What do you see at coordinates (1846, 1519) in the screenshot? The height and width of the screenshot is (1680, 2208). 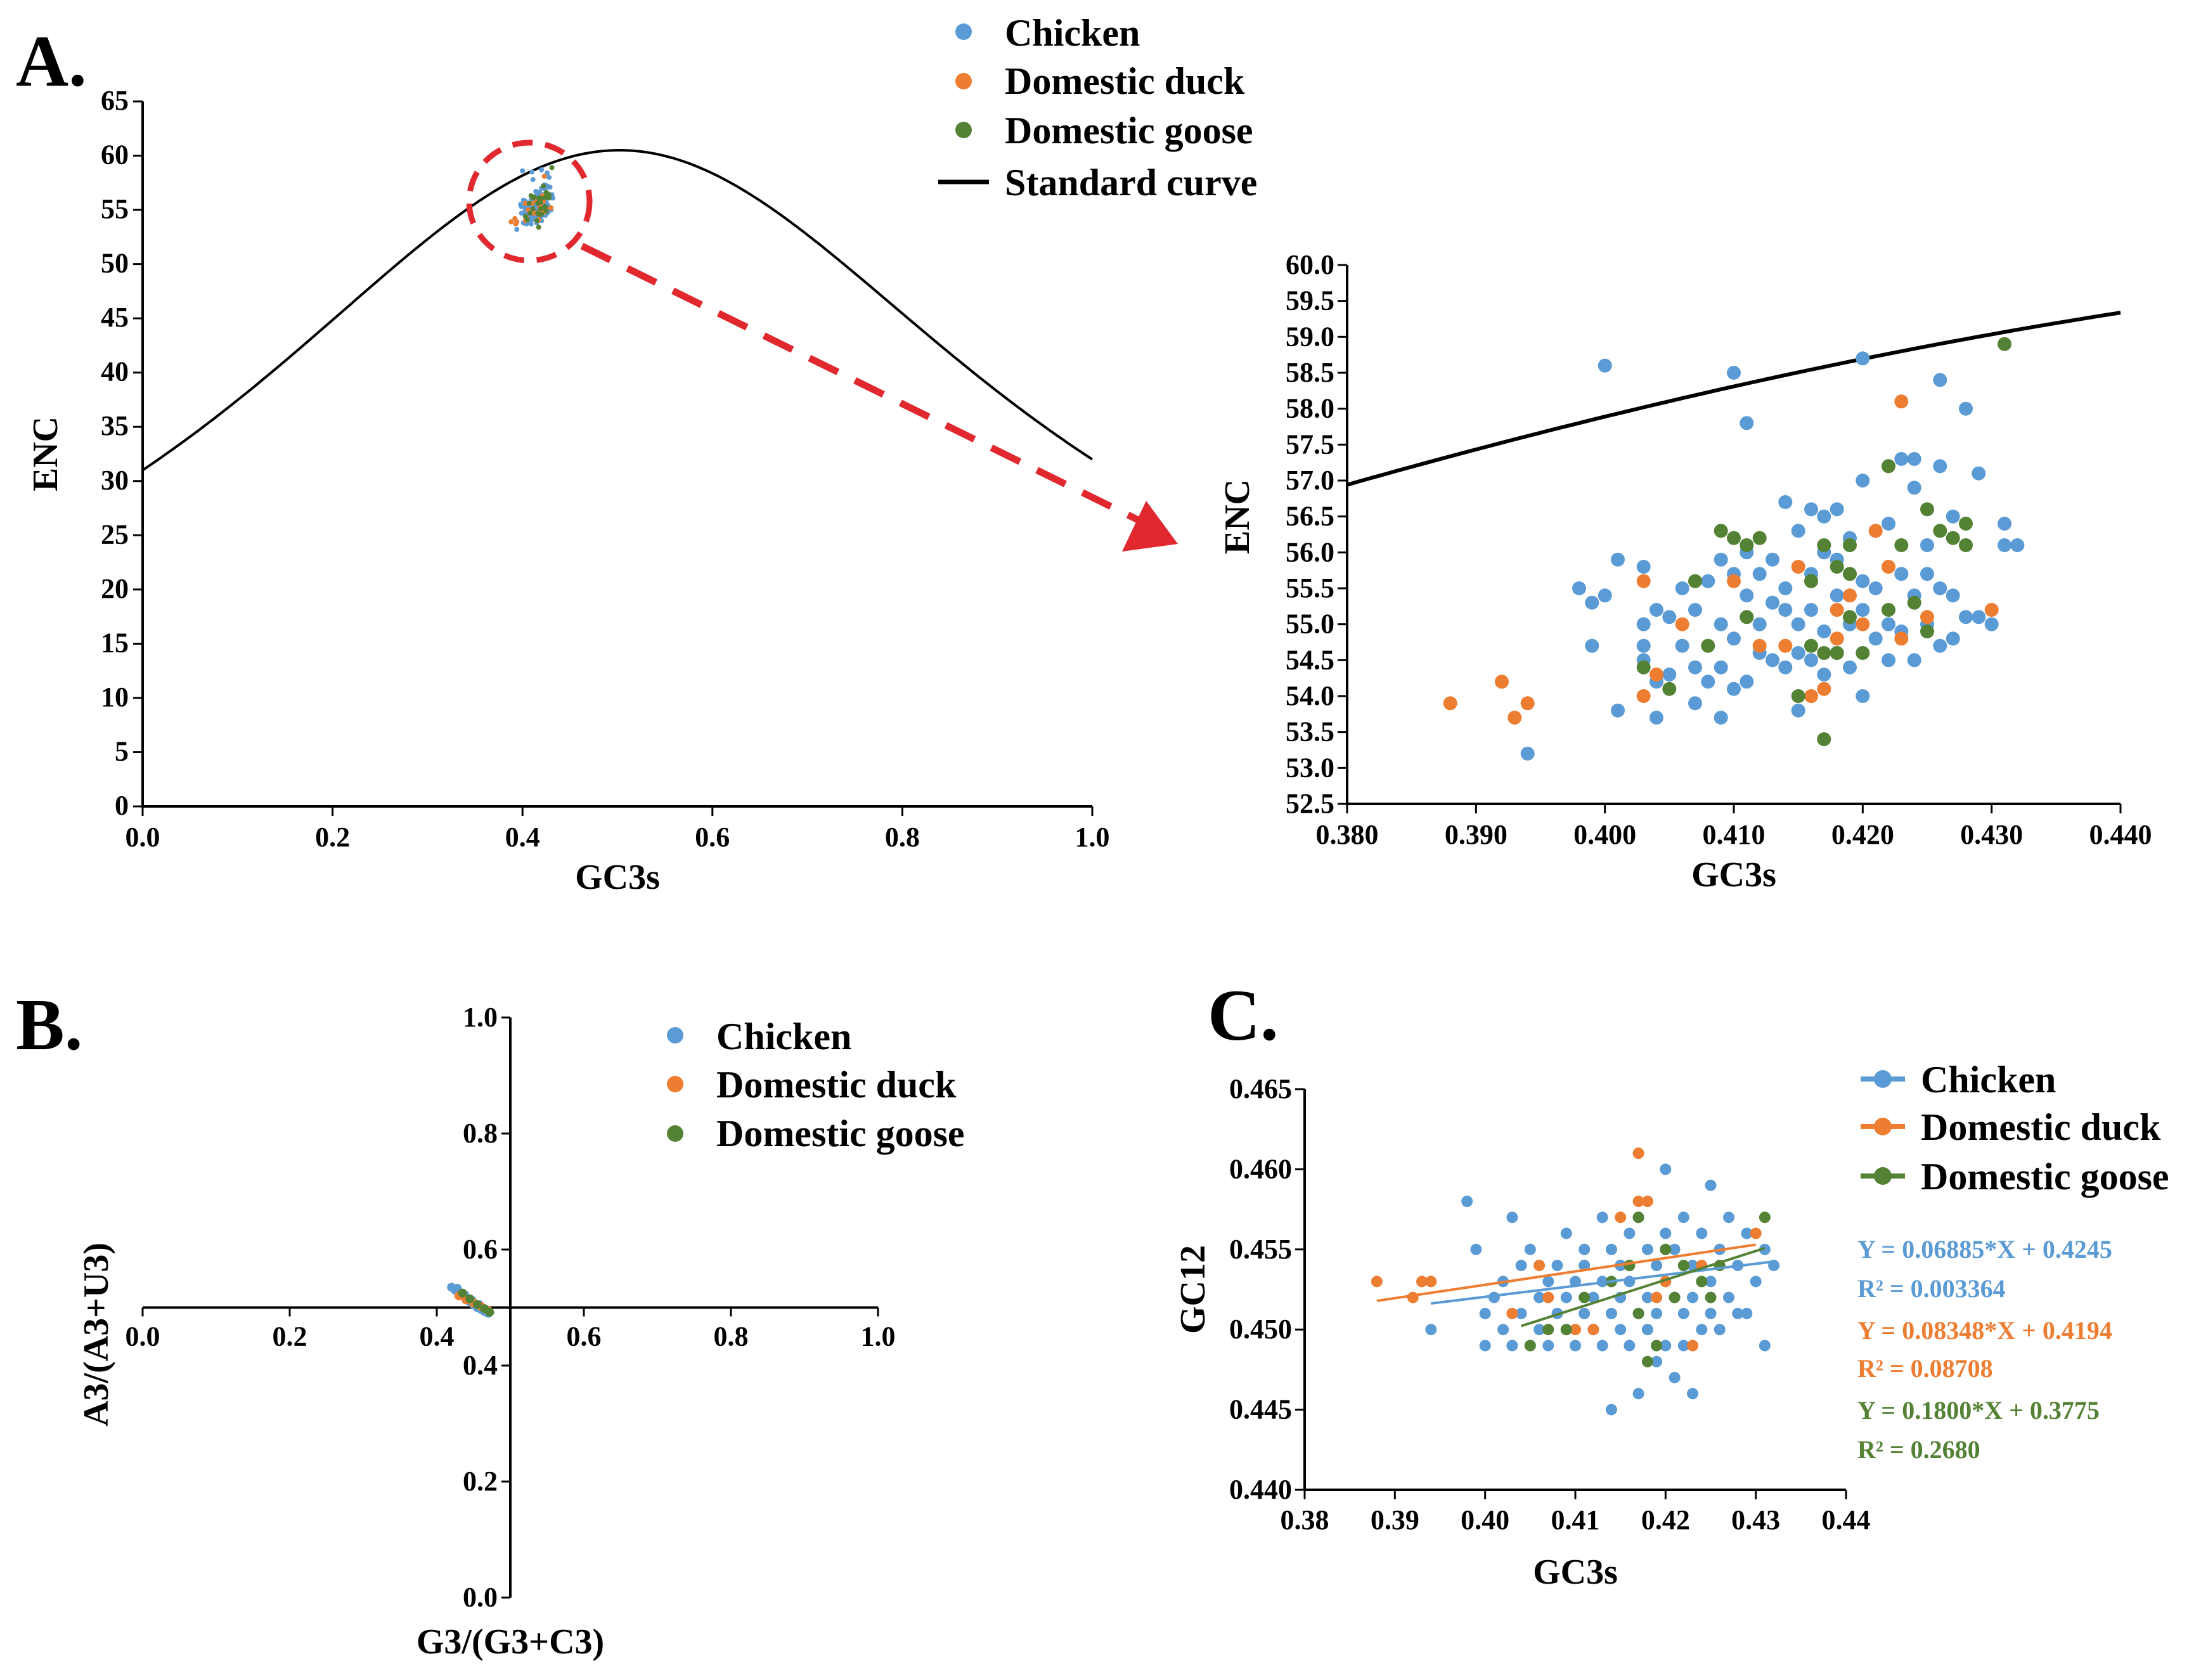 I see `c-x-tick-label: 0.44` at bounding box center [1846, 1519].